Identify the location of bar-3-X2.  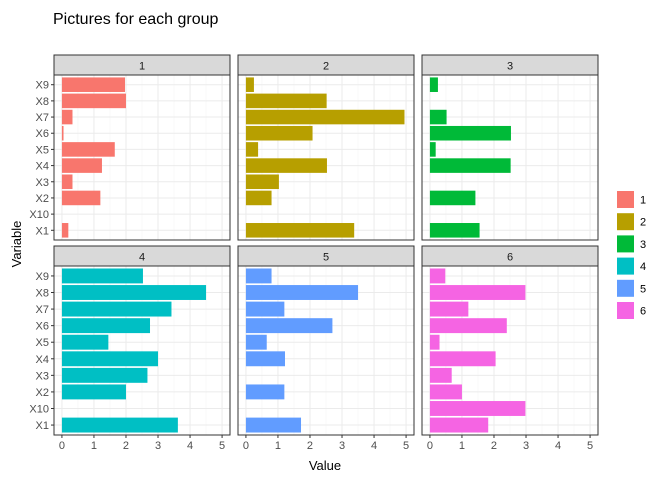
(452, 198).